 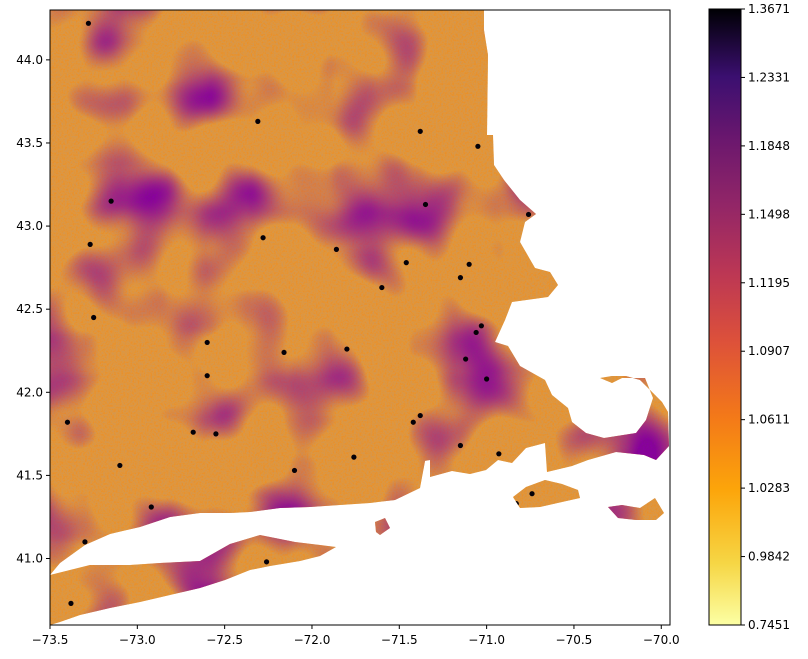 I want to click on x-tick-label: −73.5, so click(x=50, y=640).